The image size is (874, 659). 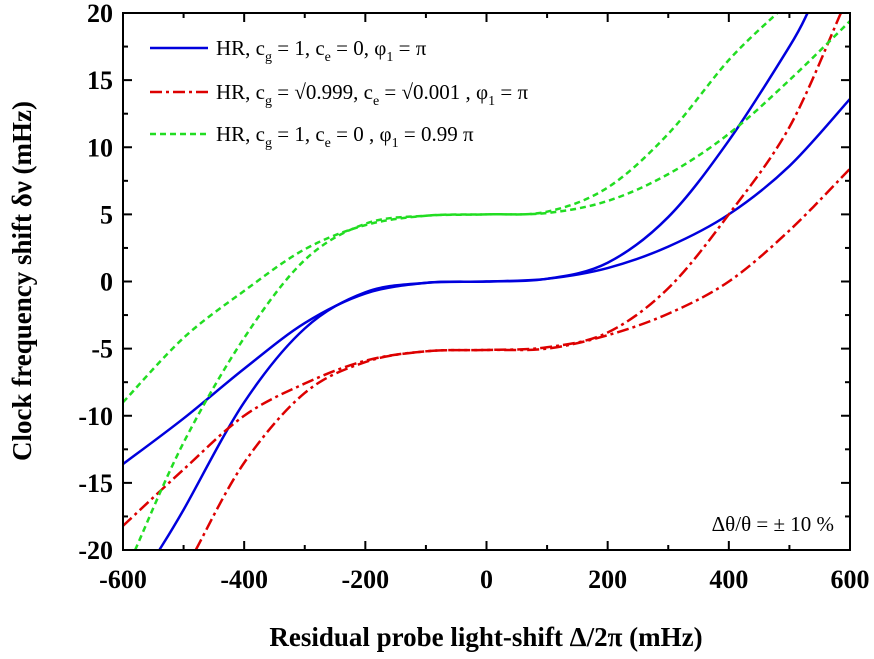 I want to click on y-tick-label: -20, so click(x=95, y=550).